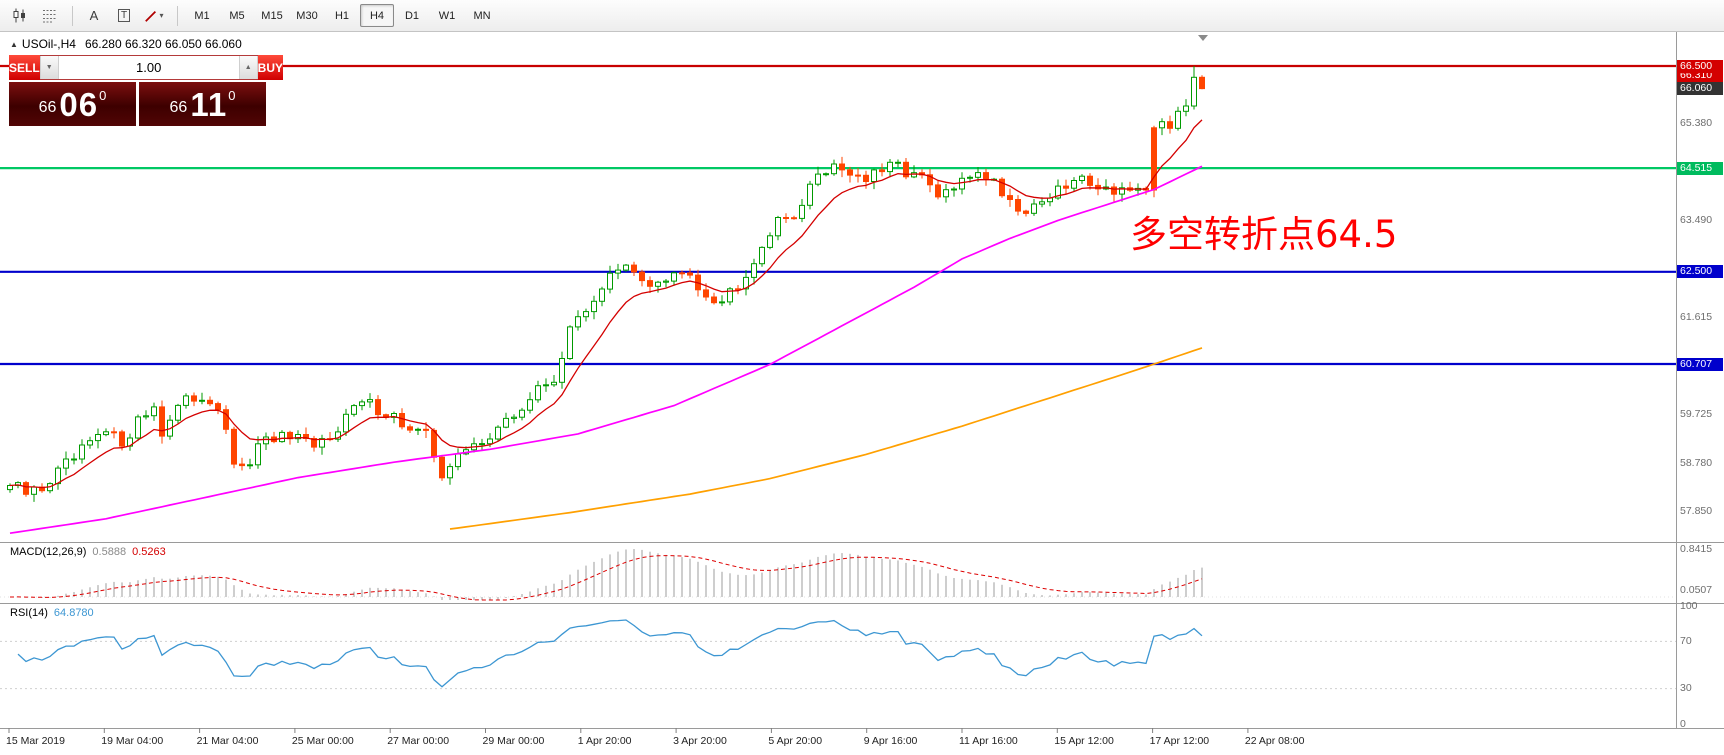 The height and width of the screenshot is (755, 1724). I want to click on macd-panel-label: MACD(12,26,9) 0.5888 0.5263, so click(88, 552).